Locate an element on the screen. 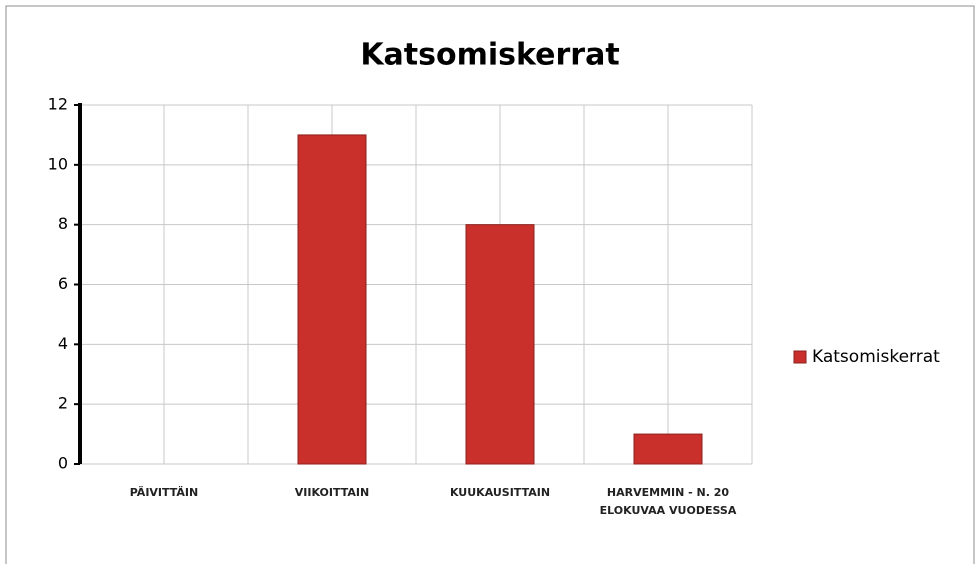 The height and width of the screenshot is (564, 980). legend-label: Katsomiskerrat is located at coordinates (876, 357).